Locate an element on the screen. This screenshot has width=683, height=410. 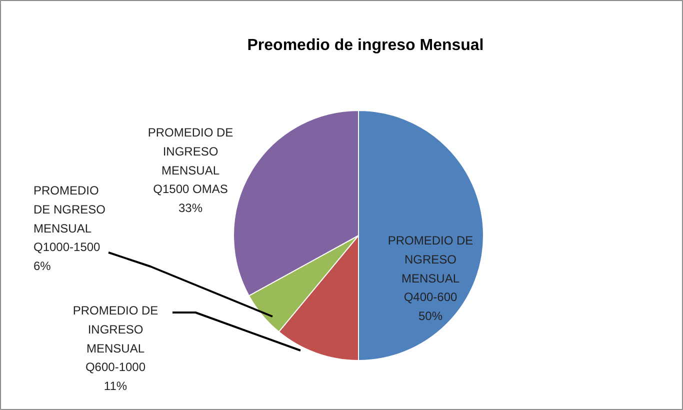
data-label: 11% is located at coordinates (116, 386).